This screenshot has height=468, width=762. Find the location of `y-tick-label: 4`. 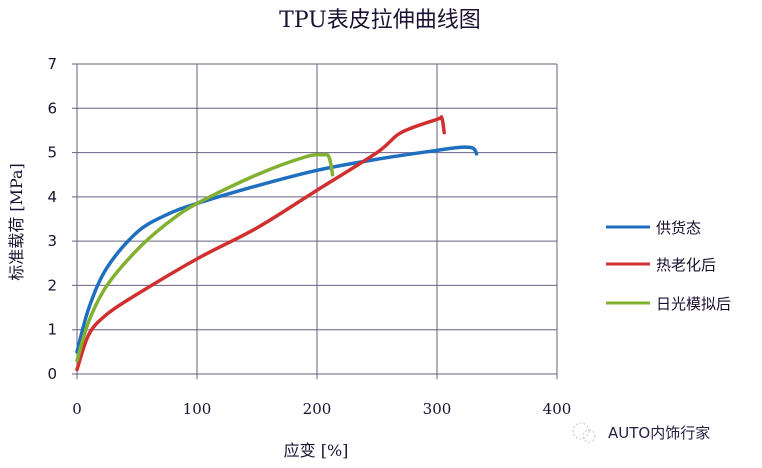

y-tick-label: 4 is located at coordinates (52, 197).